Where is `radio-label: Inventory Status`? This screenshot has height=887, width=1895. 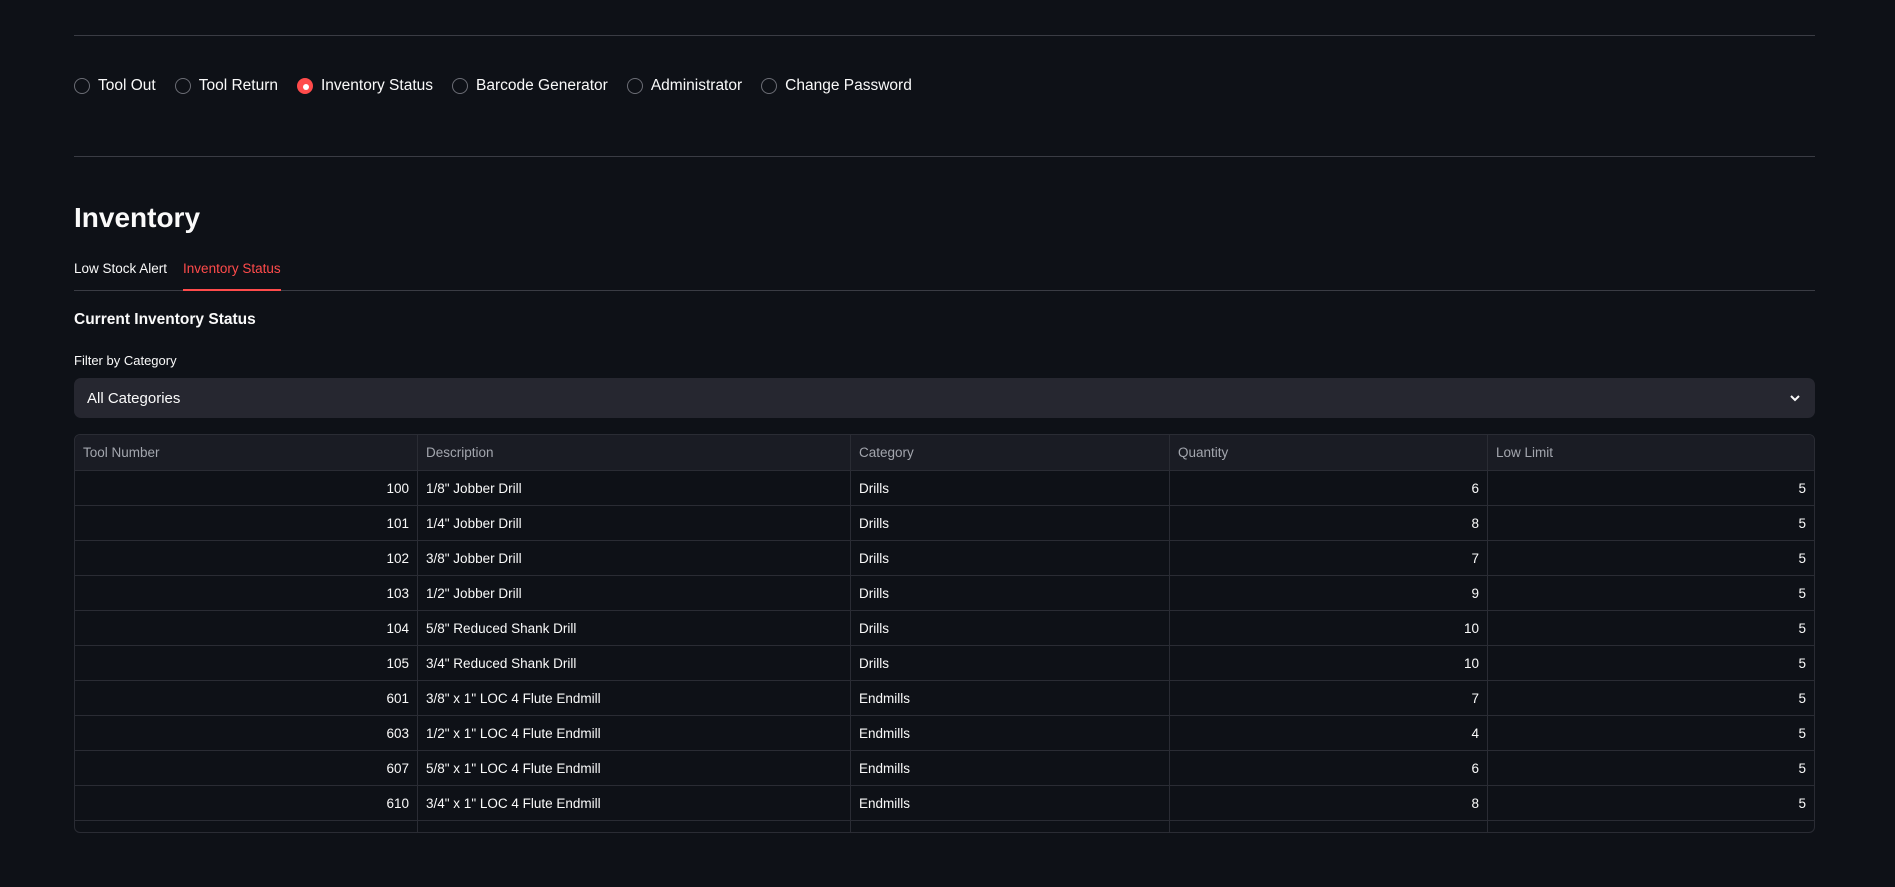
radio-label: Inventory Status is located at coordinates (377, 85).